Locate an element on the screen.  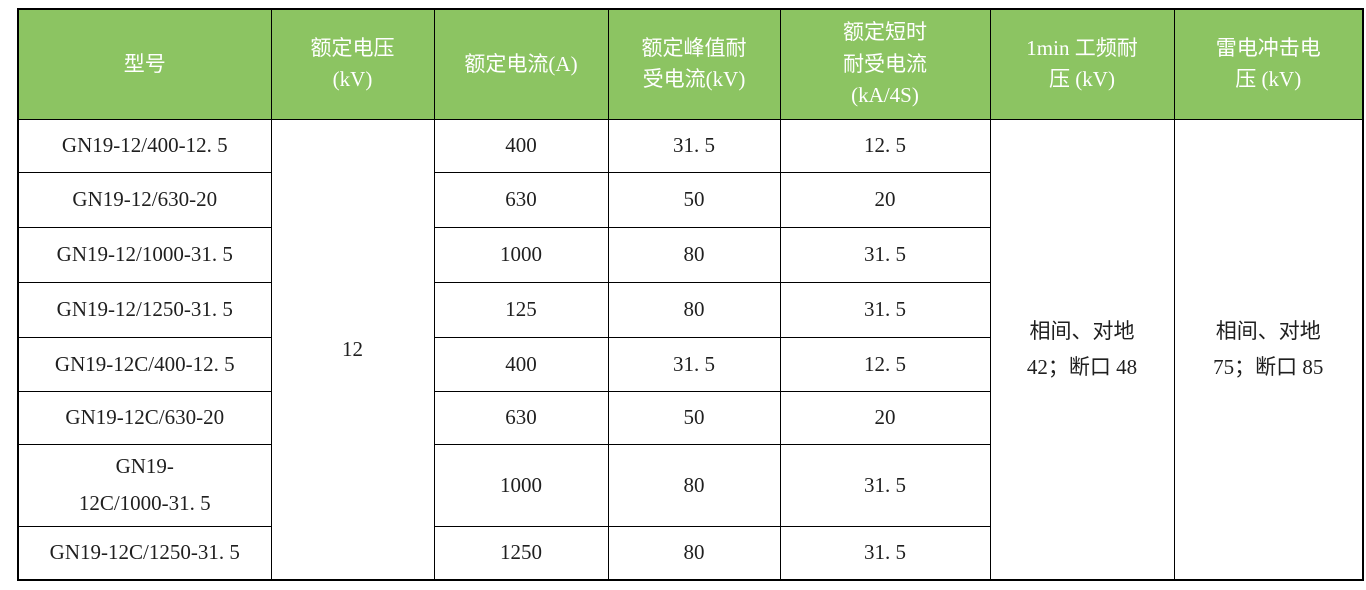
table-row: GN19-12/1000-31. 5 1000 80 31. 5 is located at coordinates (690, 254).